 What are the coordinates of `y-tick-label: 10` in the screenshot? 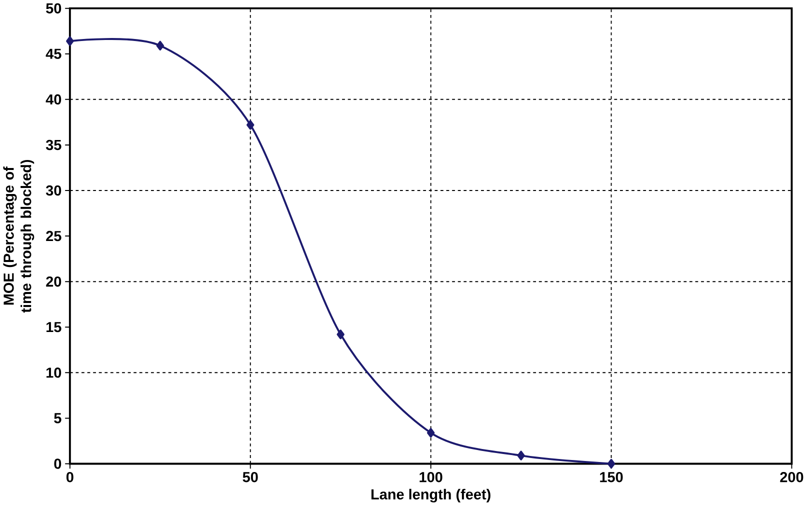 It's located at (54, 373).